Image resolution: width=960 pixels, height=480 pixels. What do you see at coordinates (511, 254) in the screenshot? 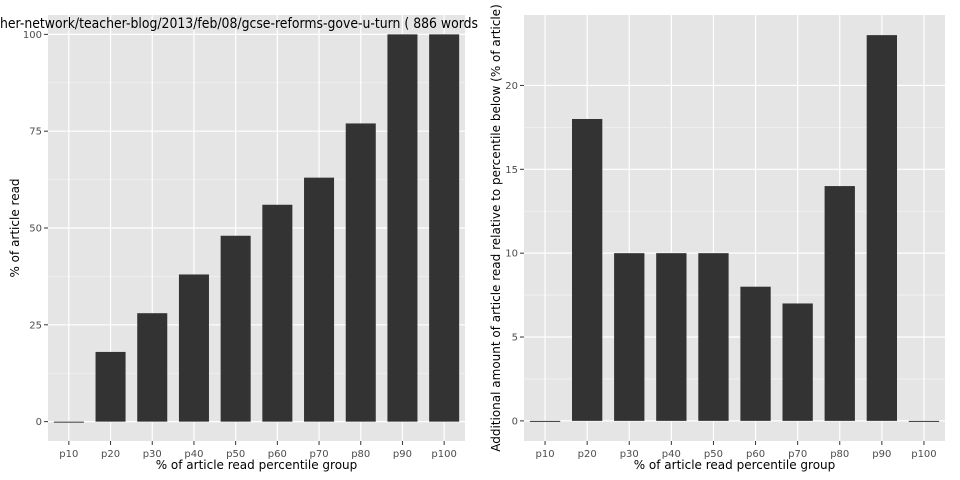
I see `y-tick-label: 10` at bounding box center [511, 254].